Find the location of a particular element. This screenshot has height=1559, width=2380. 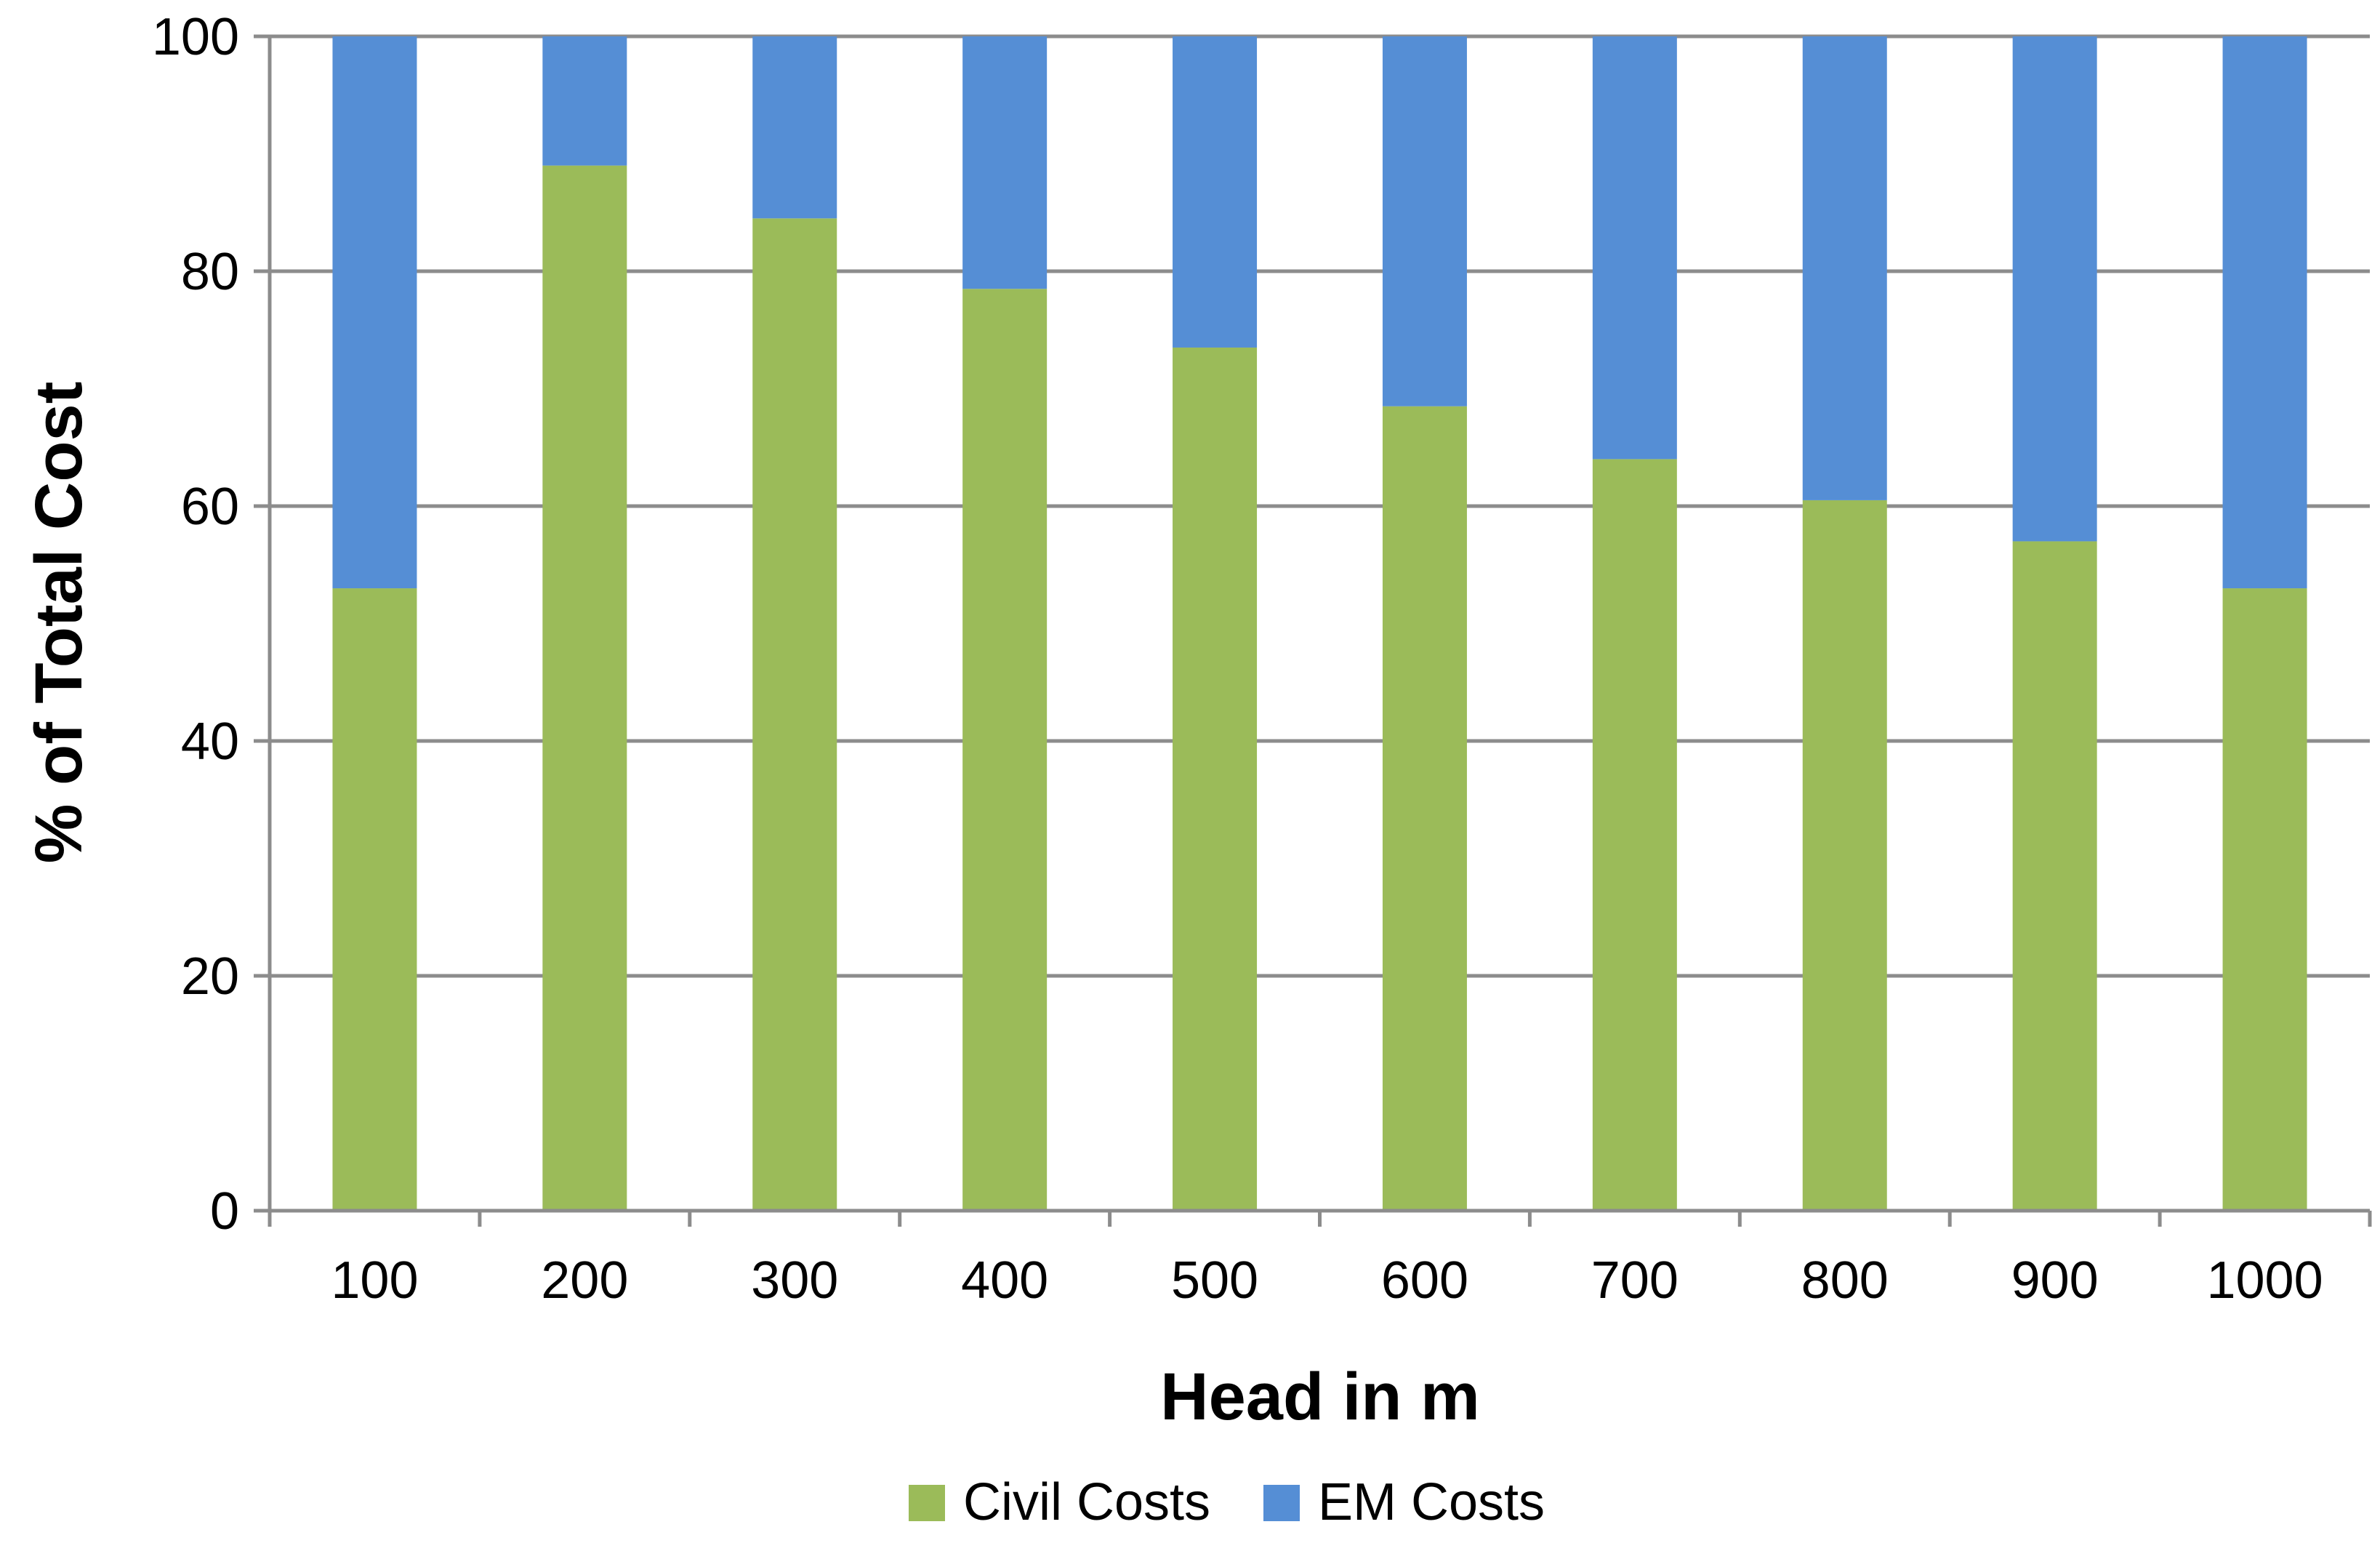

y-tick-label: 20 is located at coordinates (210, 977).